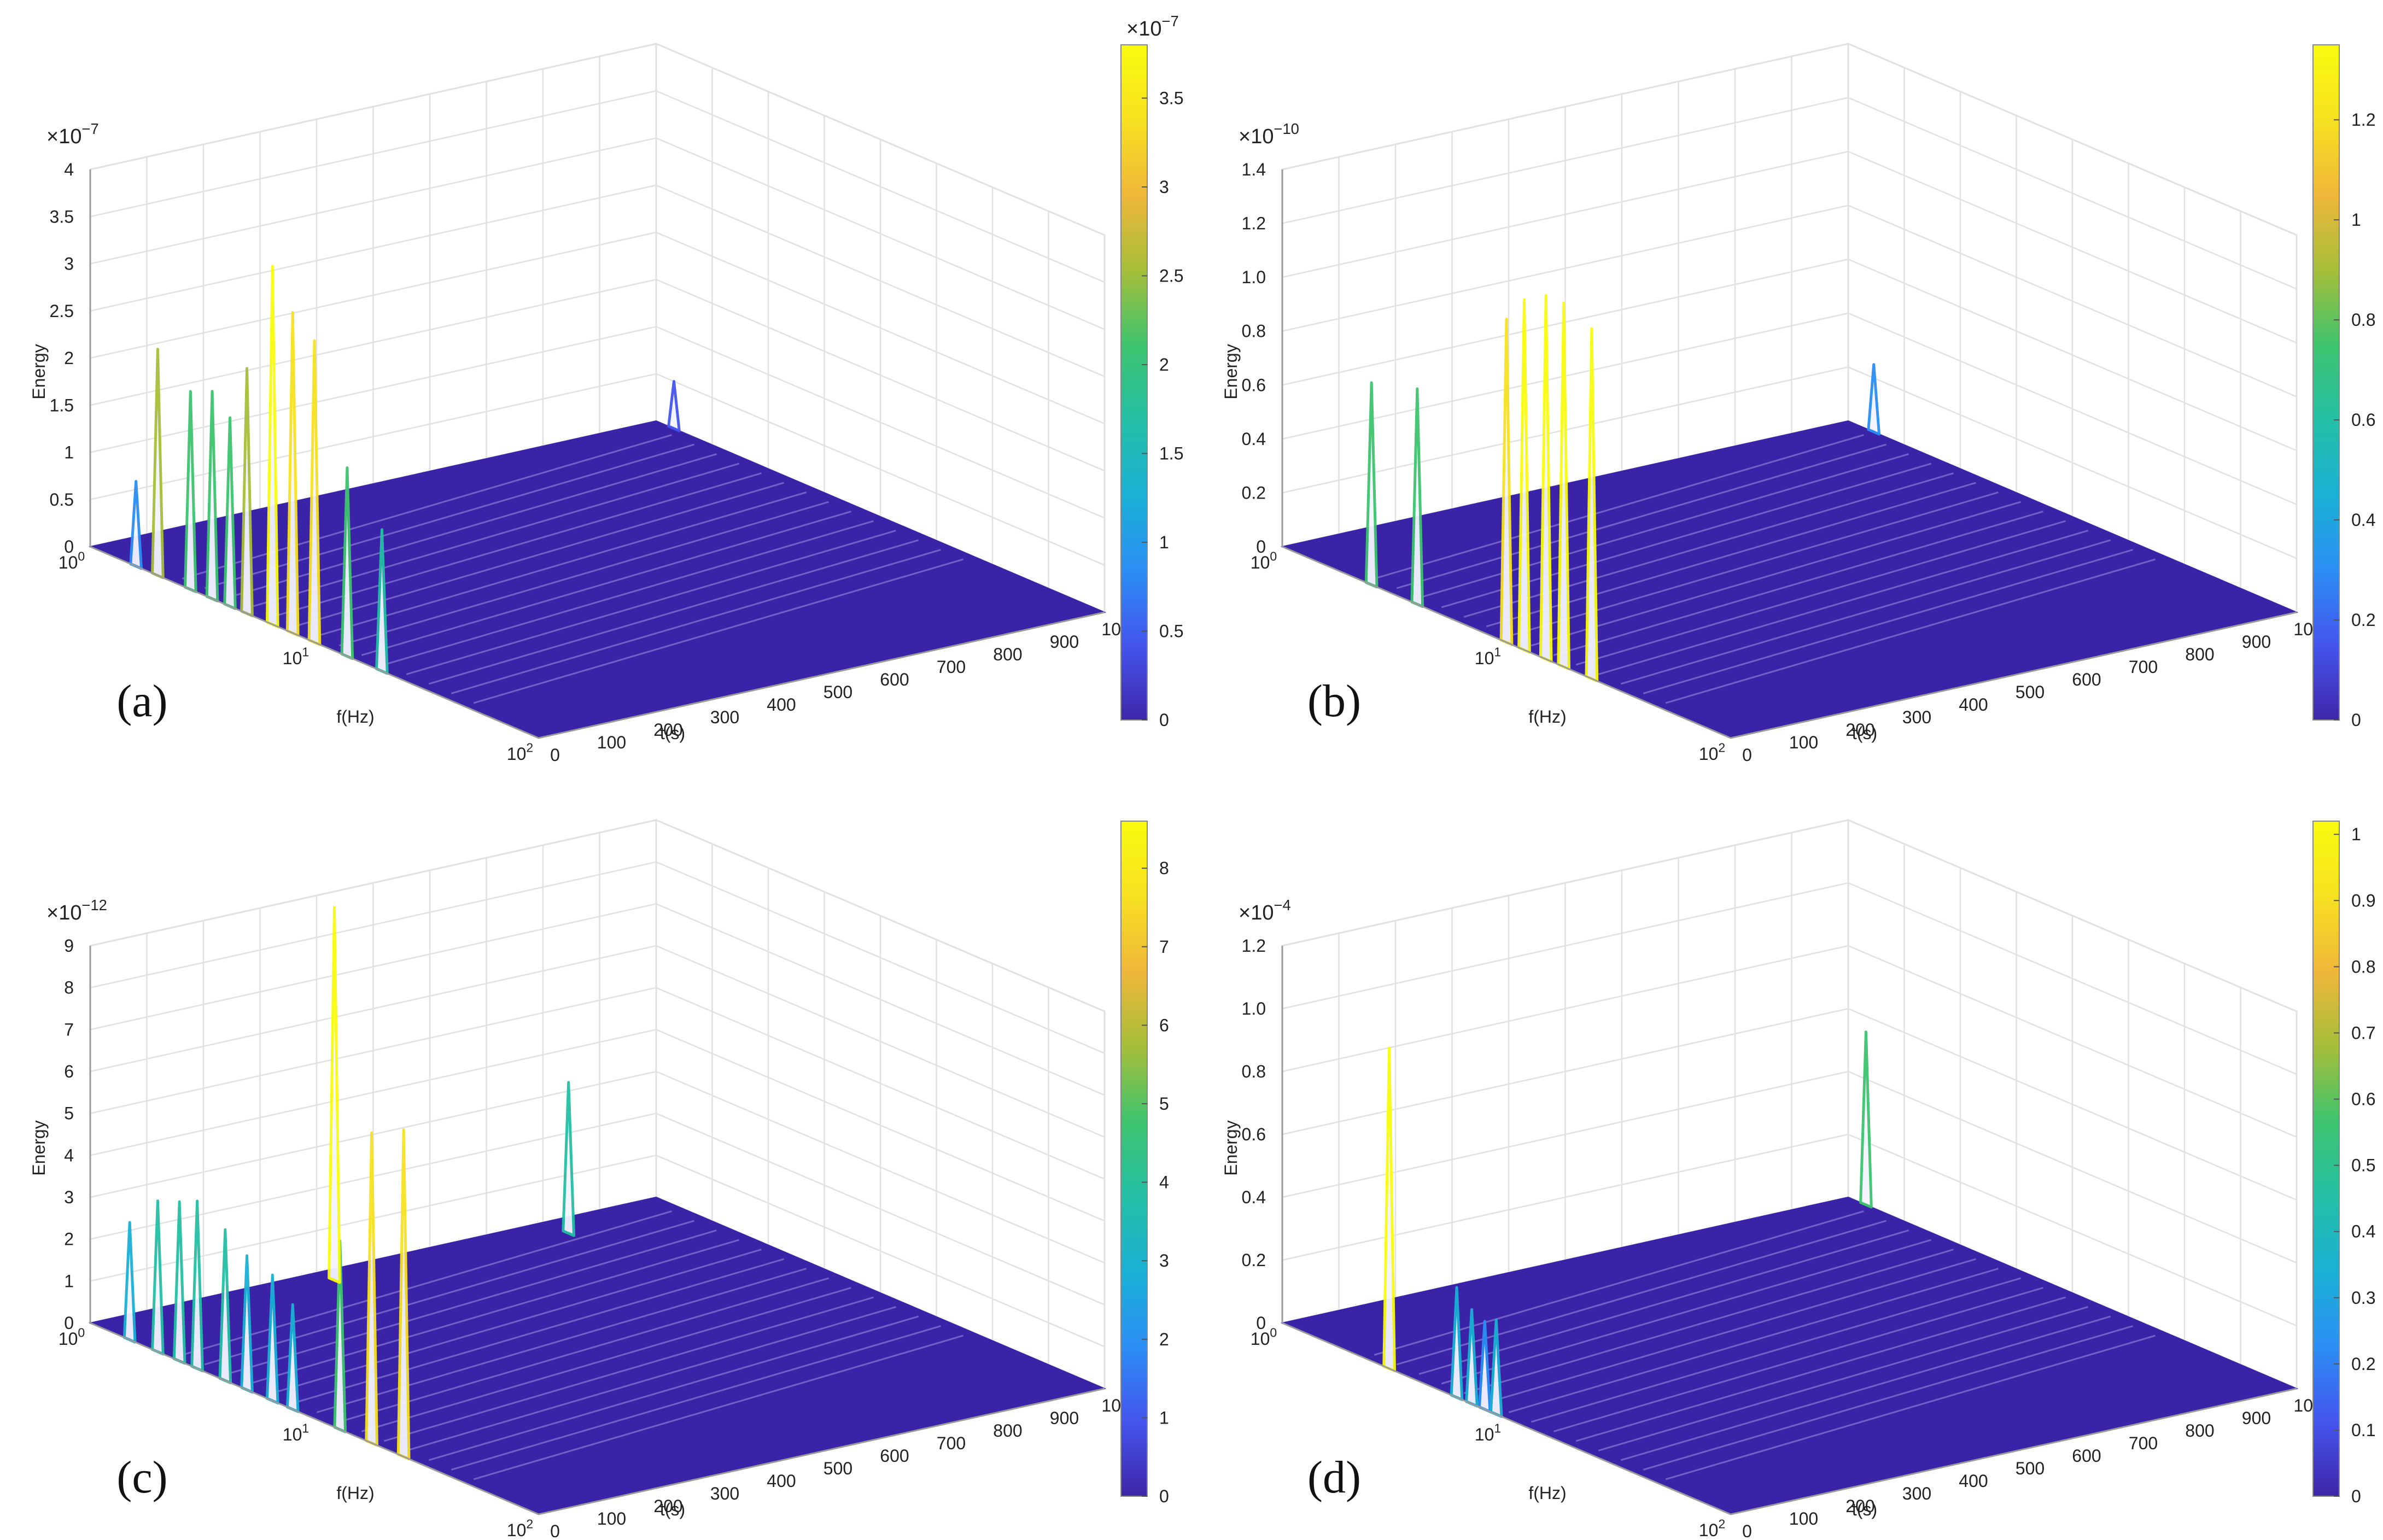  What do you see at coordinates (69, 1071) in the screenshot?
I see `z-tick-label: 6` at bounding box center [69, 1071].